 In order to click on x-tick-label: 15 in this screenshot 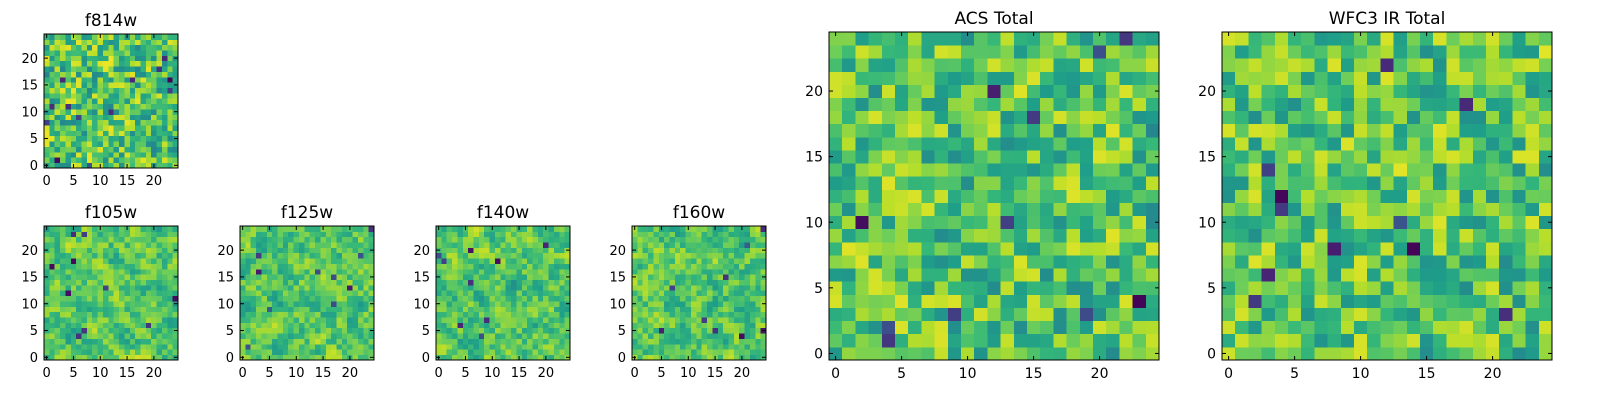, I will do `click(519, 373)`.